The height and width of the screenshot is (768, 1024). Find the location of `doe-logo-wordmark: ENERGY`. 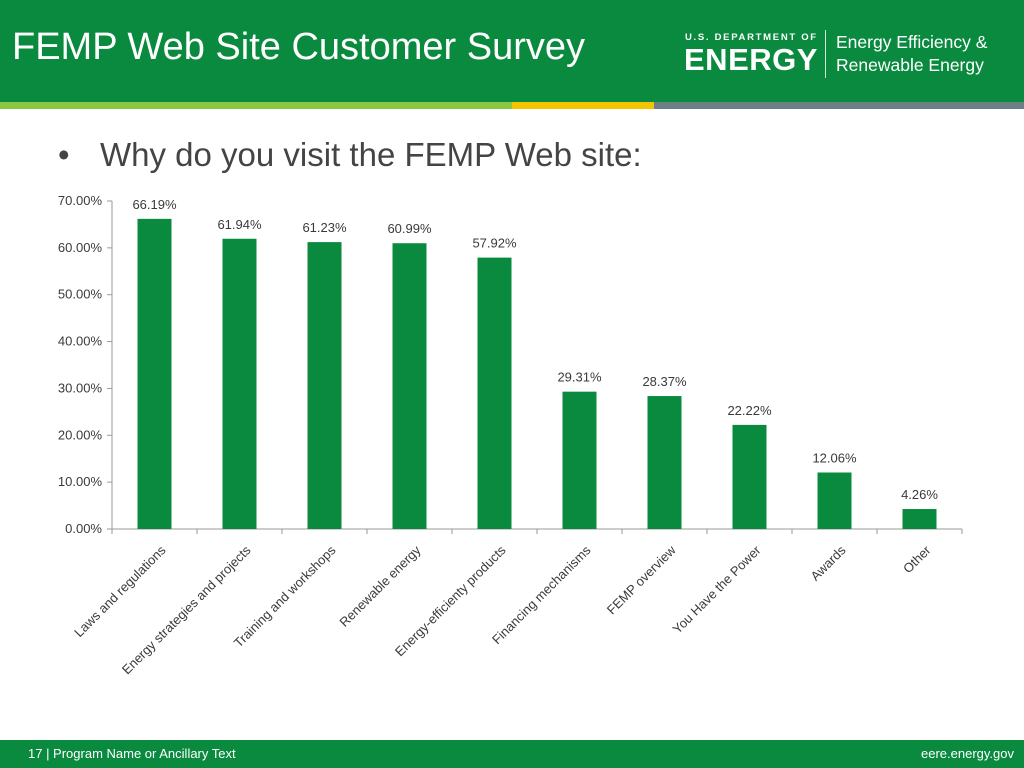

doe-logo-wordmark: ENERGY is located at coordinates (751, 59).